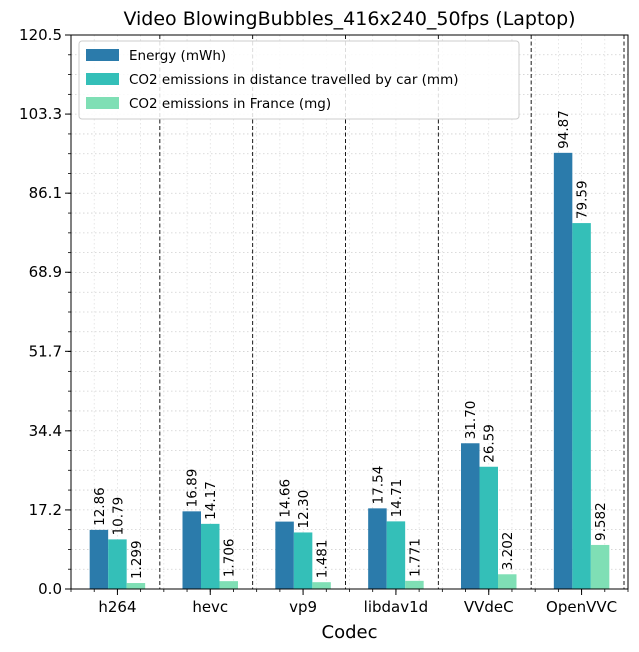  Describe the element at coordinates (564, 129) in the screenshot. I see `data-label: 94.87` at that location.